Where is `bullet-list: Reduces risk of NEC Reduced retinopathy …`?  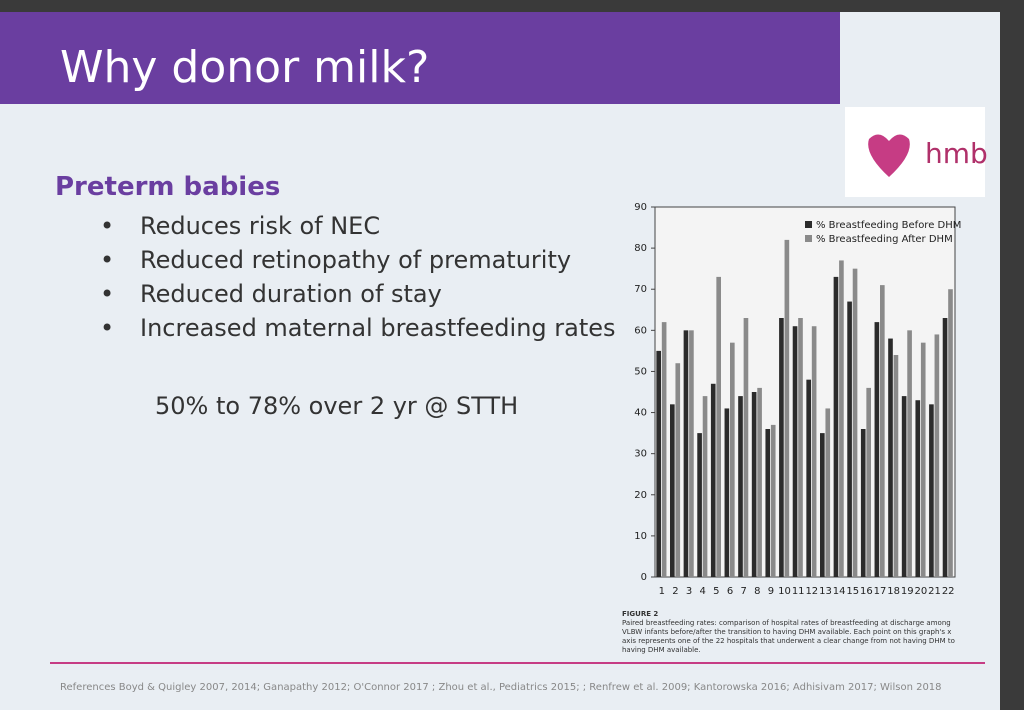
bullet-list: Reduces risk of NEC Reduced retinopathy … is located at coordinates (358, 280).